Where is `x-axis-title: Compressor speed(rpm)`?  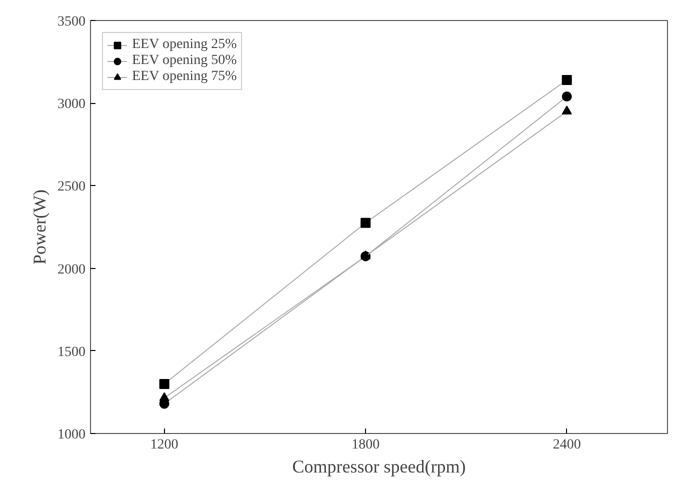
x-axis-title: Compressor speed(rpm) is located at coordinates (379, 466).